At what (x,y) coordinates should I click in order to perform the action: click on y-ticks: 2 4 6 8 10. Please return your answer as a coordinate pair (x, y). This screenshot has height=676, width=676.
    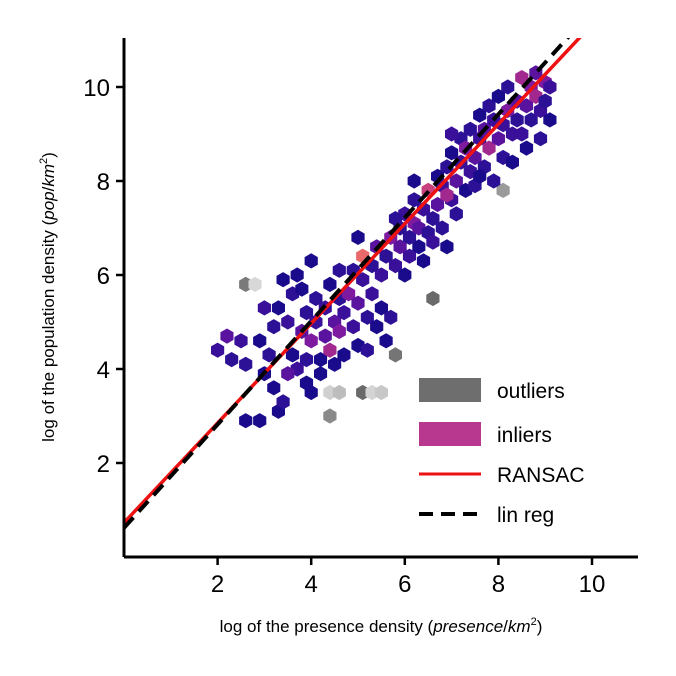
    Looking at the image, I should click on (103, 276).